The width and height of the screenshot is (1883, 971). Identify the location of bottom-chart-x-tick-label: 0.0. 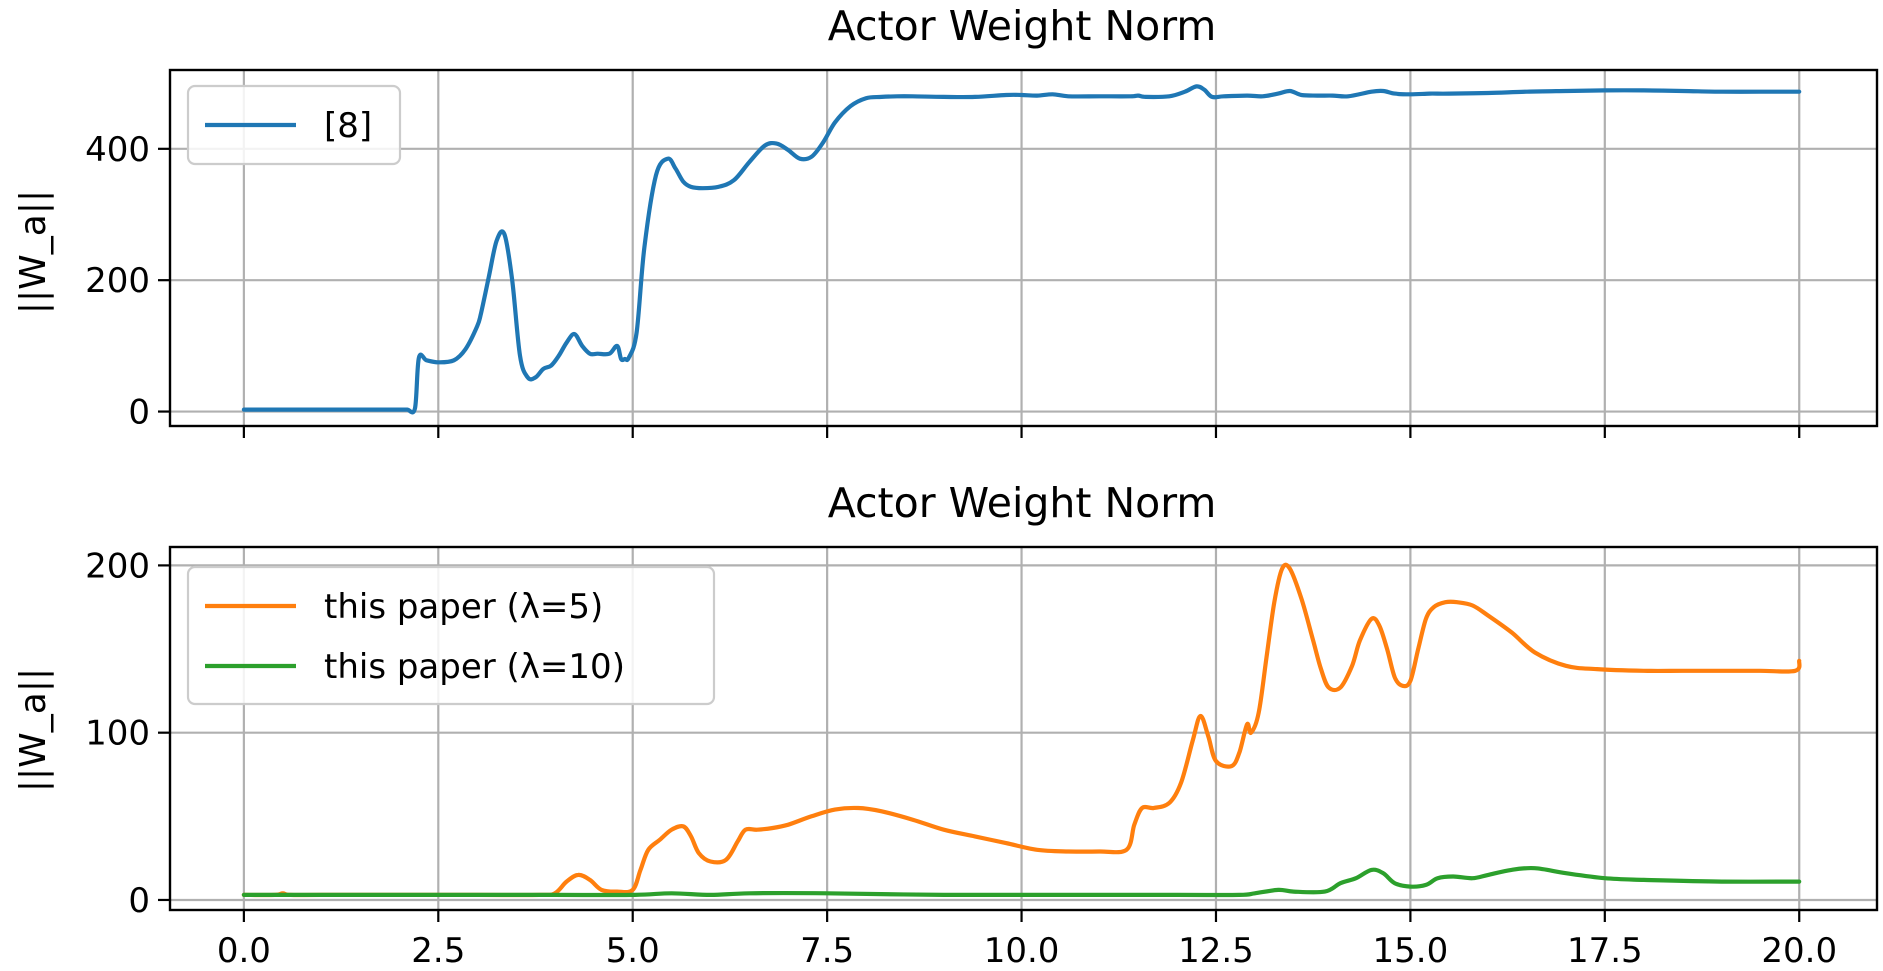
(244, 951).